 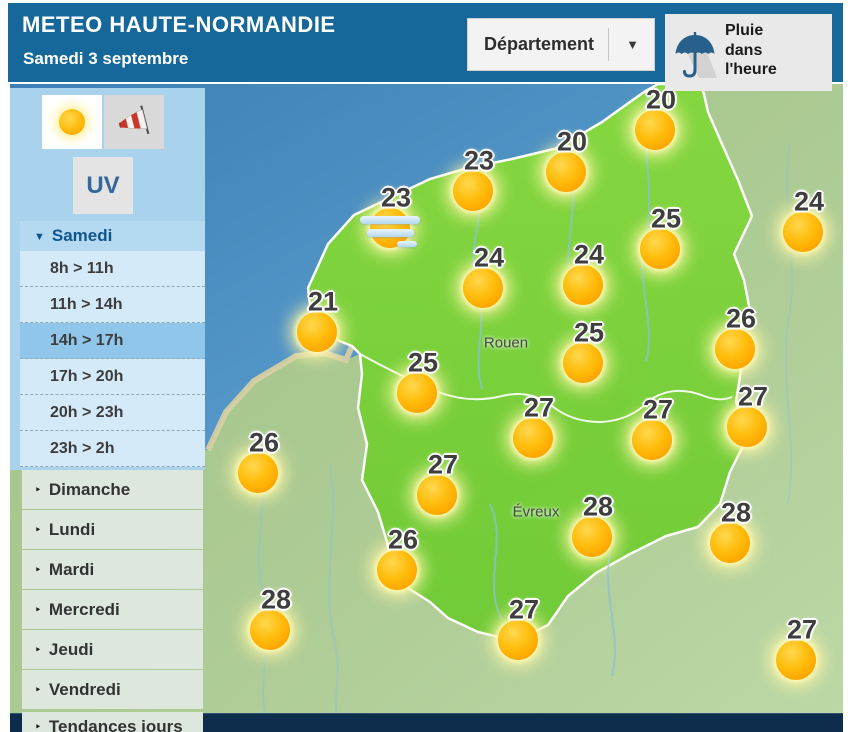 What do you see at coordinates (608, 44) in the screenshot?
I see `dropdown-divider` at bounding box center [608, 44].